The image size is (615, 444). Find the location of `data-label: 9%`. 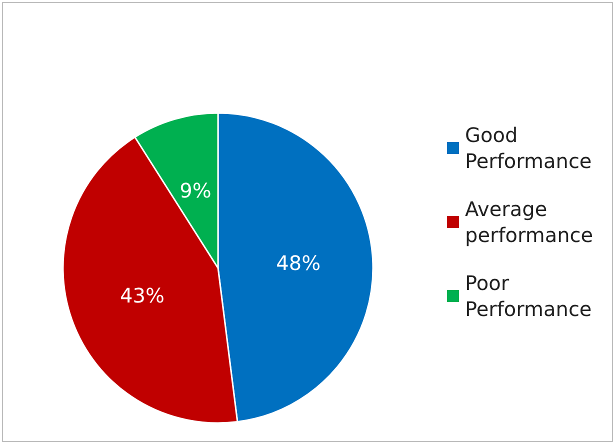

data-label: 9% is located at coordinates (196, 190).